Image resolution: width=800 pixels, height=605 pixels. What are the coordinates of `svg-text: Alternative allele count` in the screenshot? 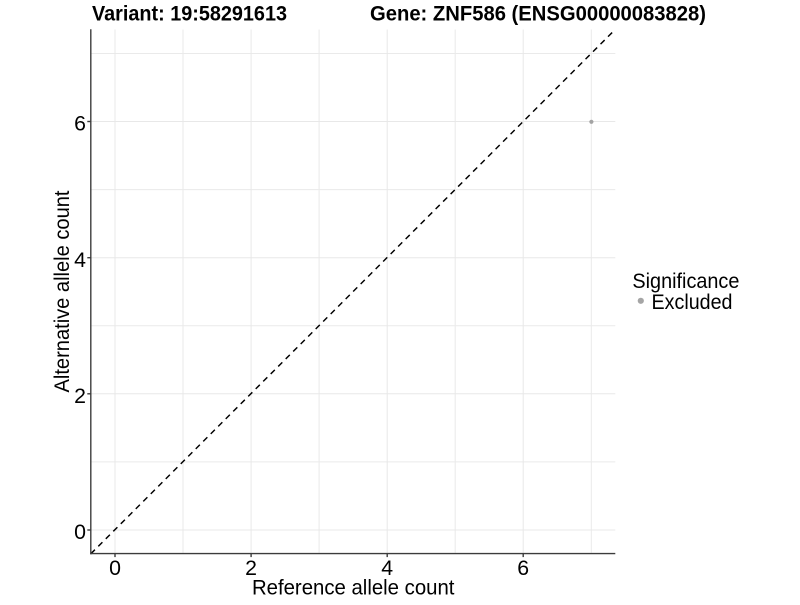 It's located at (62, 291).